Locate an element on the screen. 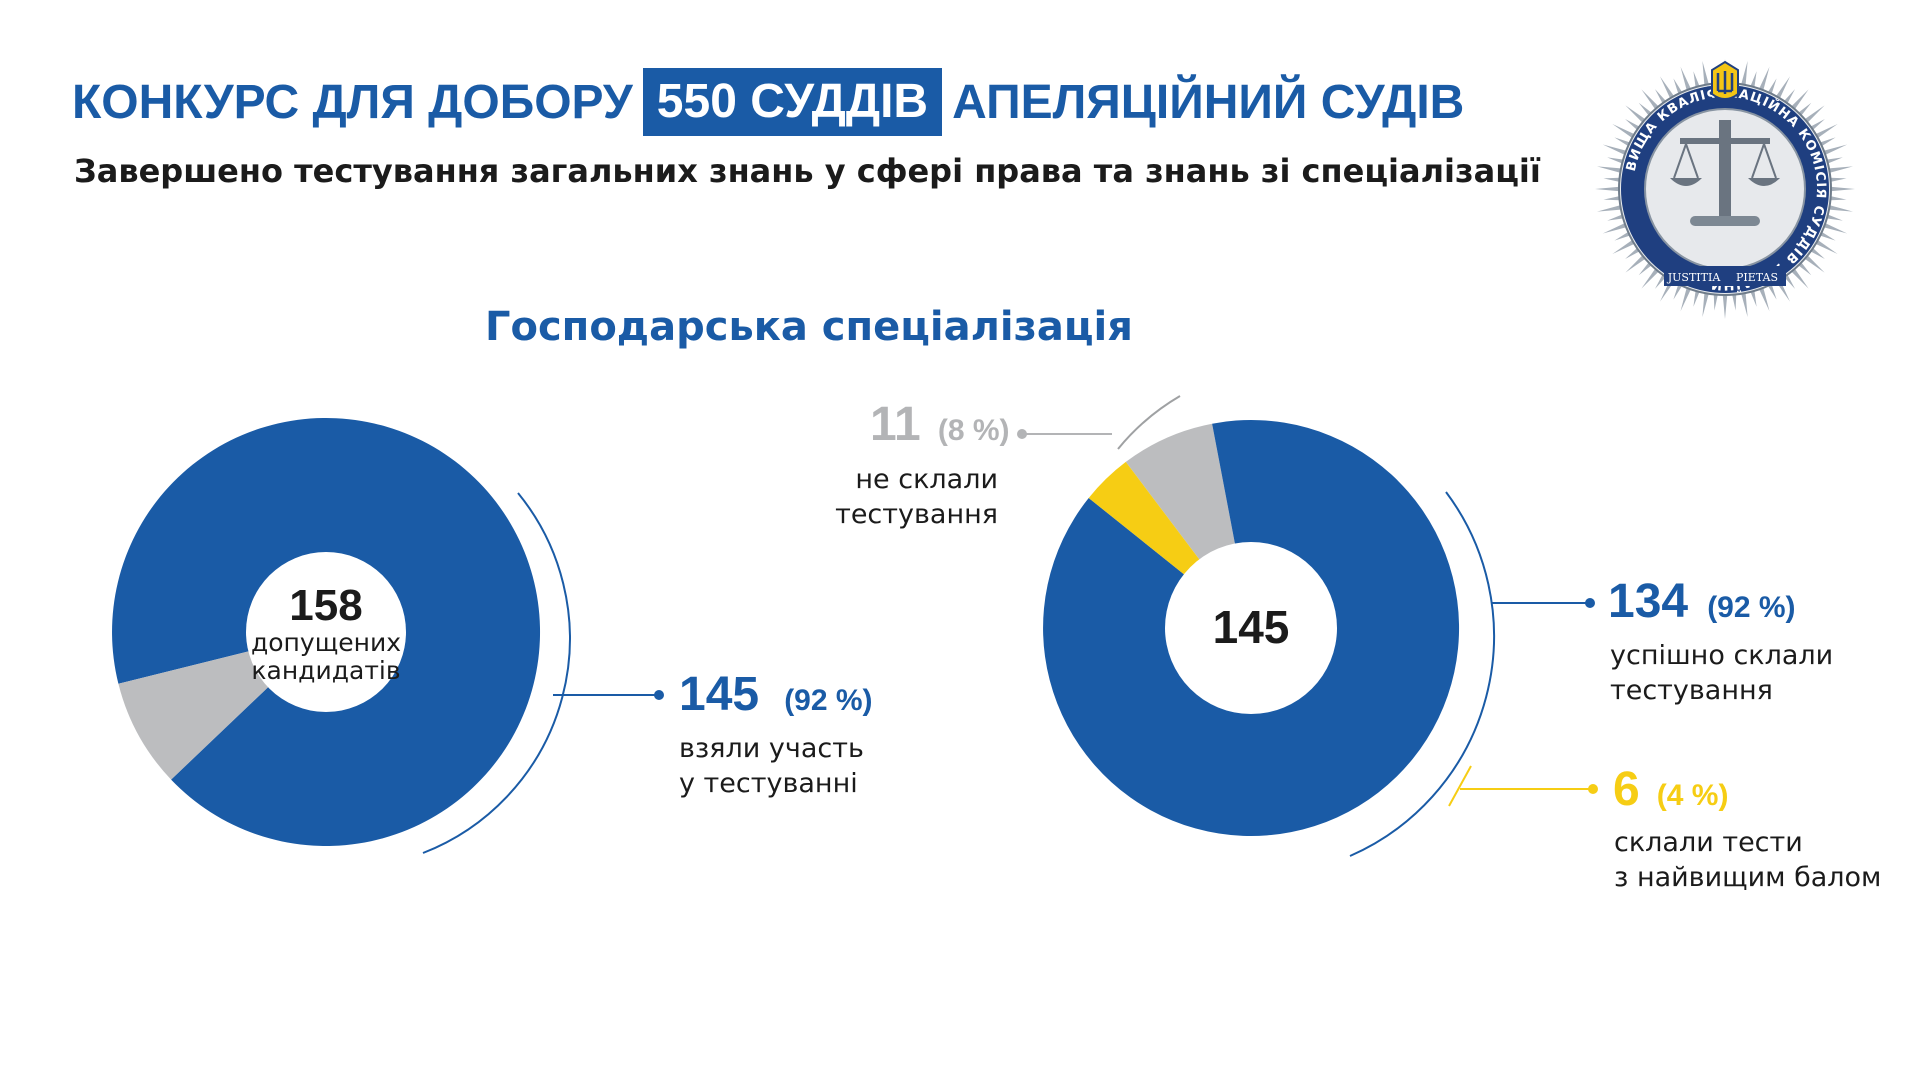  center-value: 158 is located at coordinates (325, 605).